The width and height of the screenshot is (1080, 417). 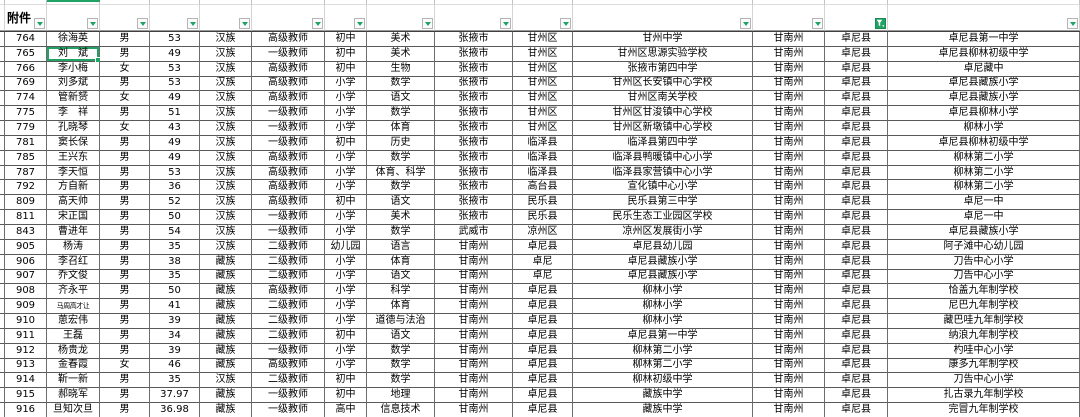 What do you see at coordinates (543, 232) in the screenshot?
I see `table-cell: 凉州区` at bounding box center [543, 232].